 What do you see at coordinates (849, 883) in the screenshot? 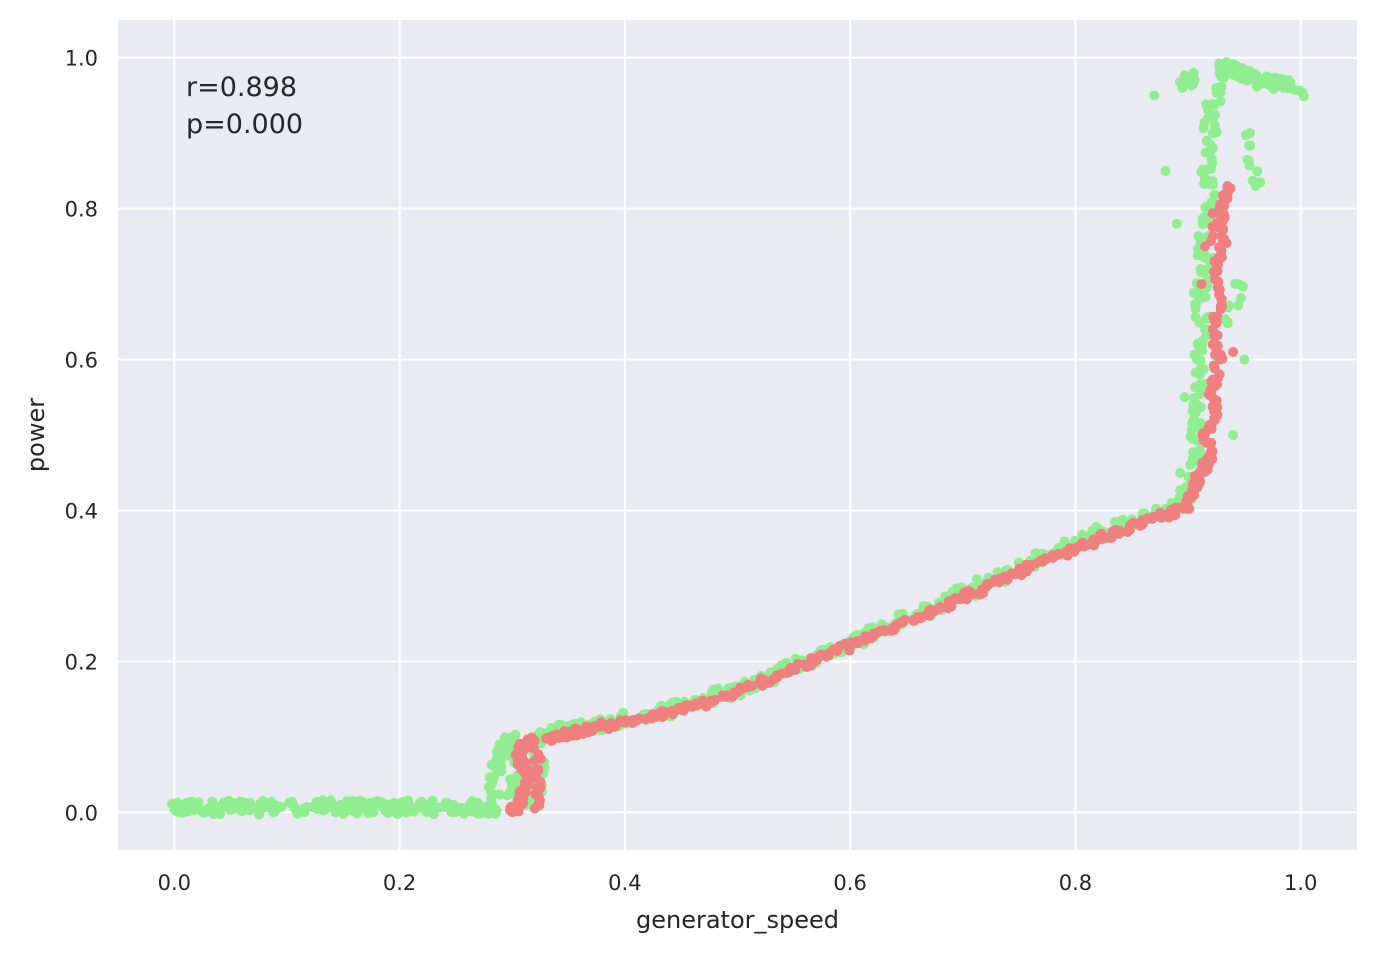
I see `x-tick-label: 0.6` at bounding box center [849, 883].